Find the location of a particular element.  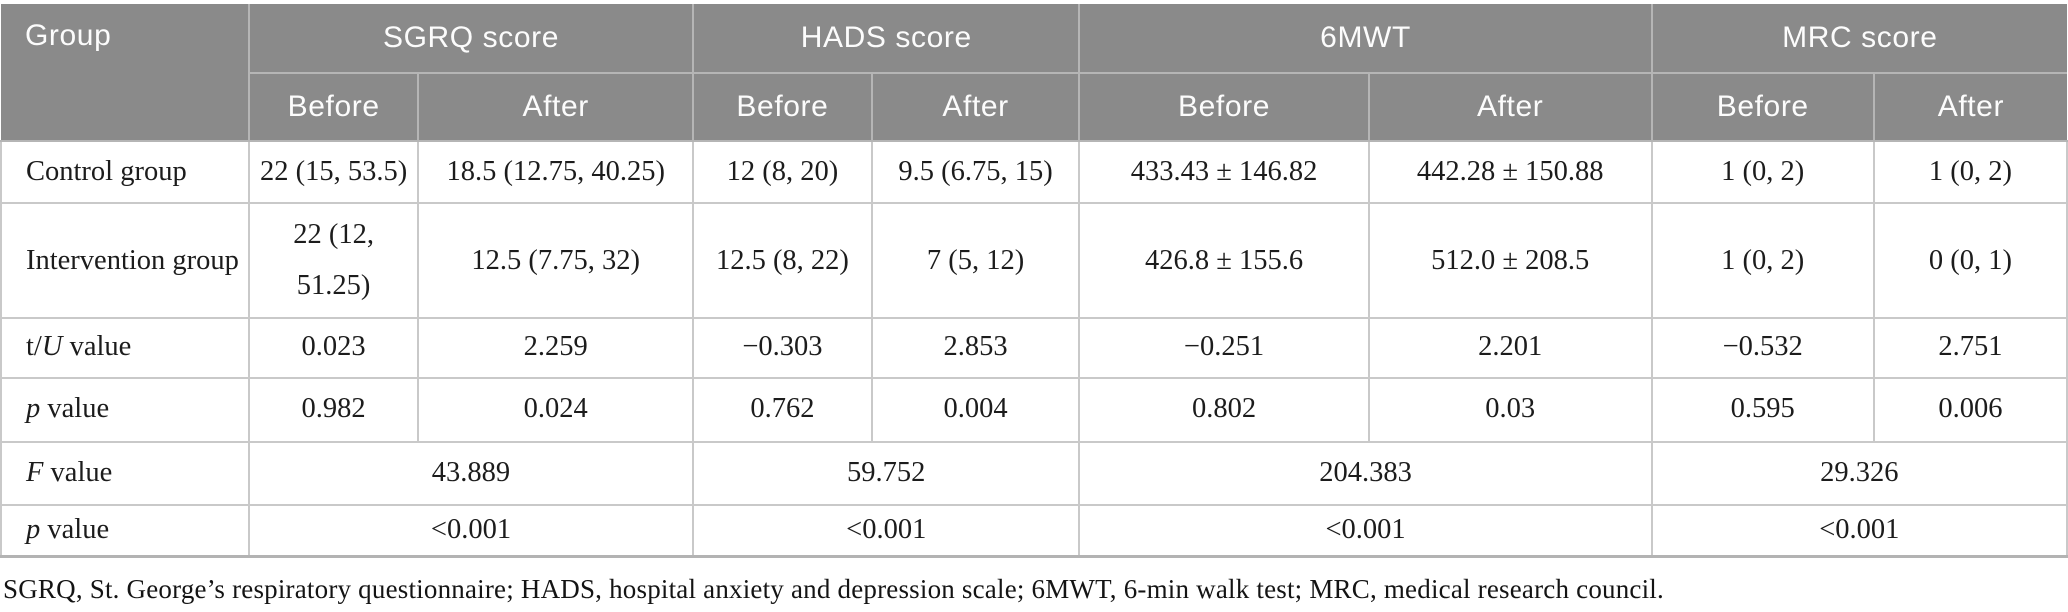

table-cell: 22 (15, 53.5) is located at coordinates (333, 172).